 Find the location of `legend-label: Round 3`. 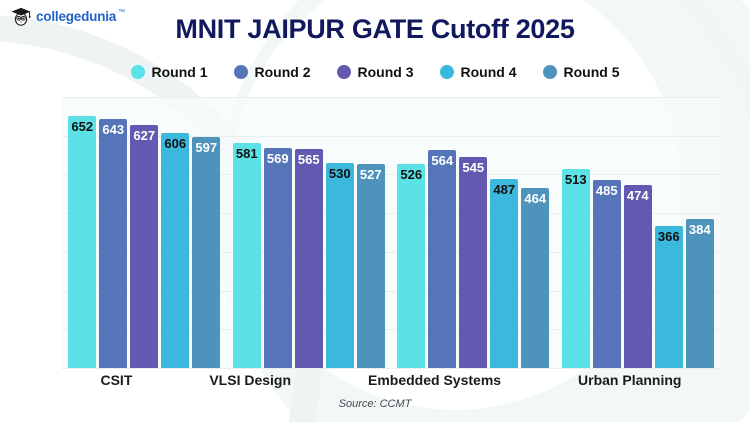

legend-label: Round 3 is located at coordinates (385, 72).